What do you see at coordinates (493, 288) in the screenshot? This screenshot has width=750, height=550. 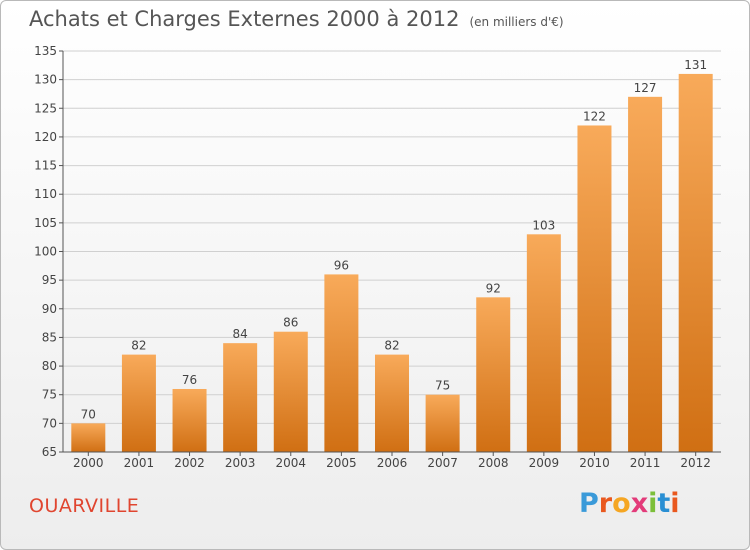 I see `data-label: 92` at bounding box center [493, 288].